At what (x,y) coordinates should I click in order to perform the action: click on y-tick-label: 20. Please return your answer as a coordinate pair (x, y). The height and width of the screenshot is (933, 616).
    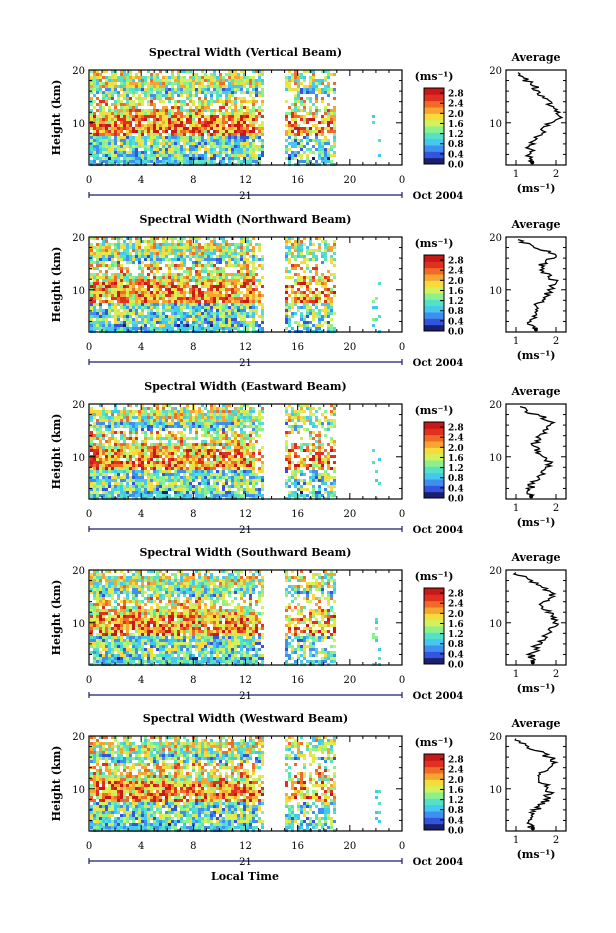
    Looking at the image, I should click on (78, 238).